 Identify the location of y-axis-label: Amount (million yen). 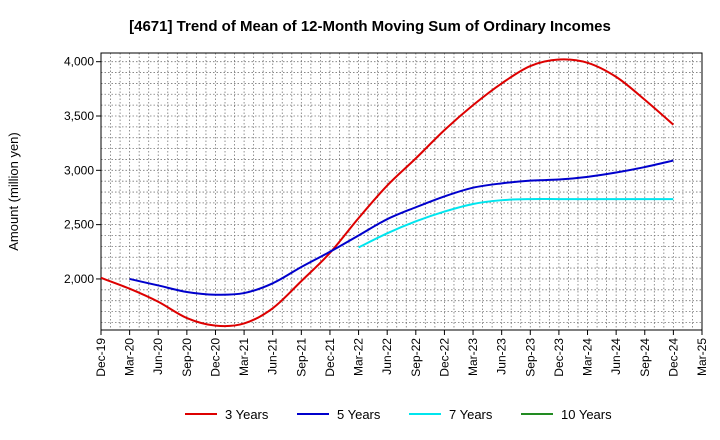
(13, 191).